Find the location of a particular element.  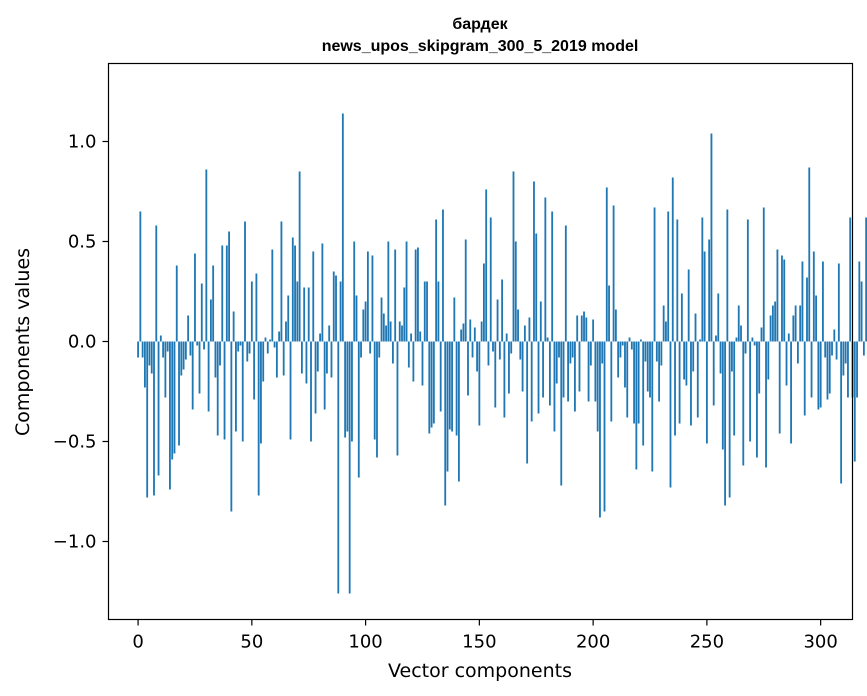

x-tick-label: 250 is located at coordinates (707, 642).